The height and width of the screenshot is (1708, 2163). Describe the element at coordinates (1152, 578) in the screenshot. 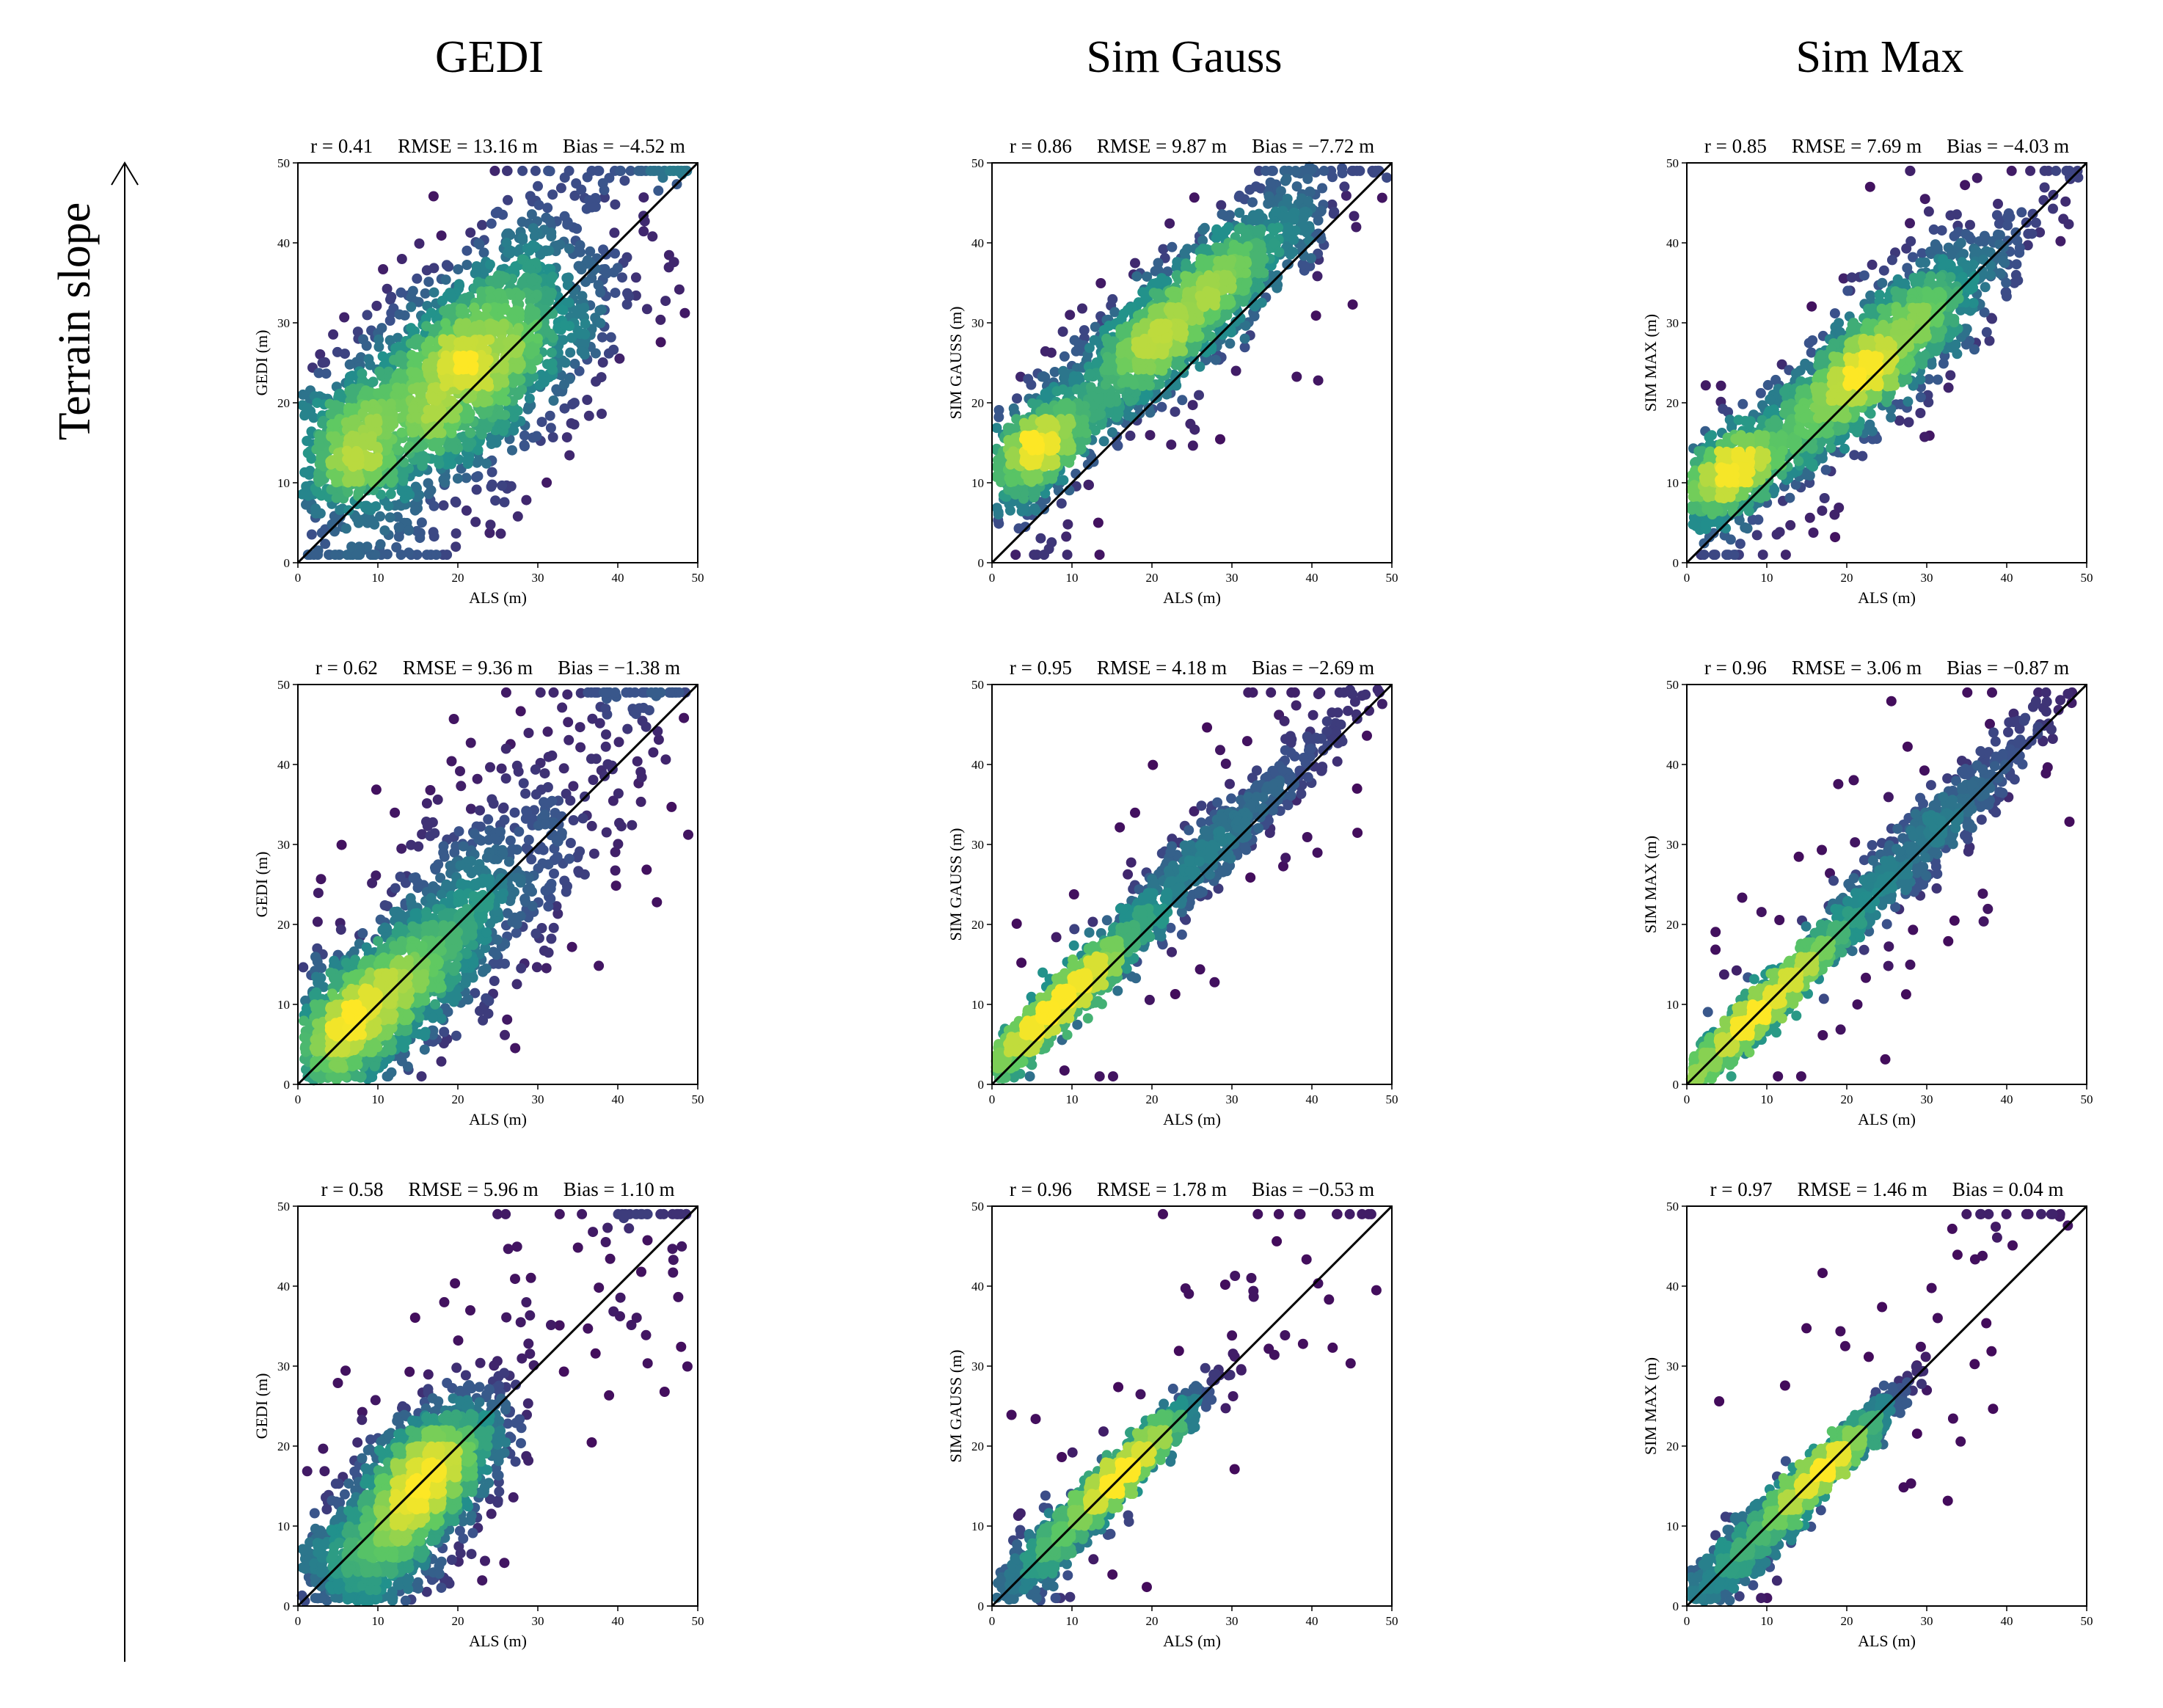

I see `x-tick-label: 20` at that location.